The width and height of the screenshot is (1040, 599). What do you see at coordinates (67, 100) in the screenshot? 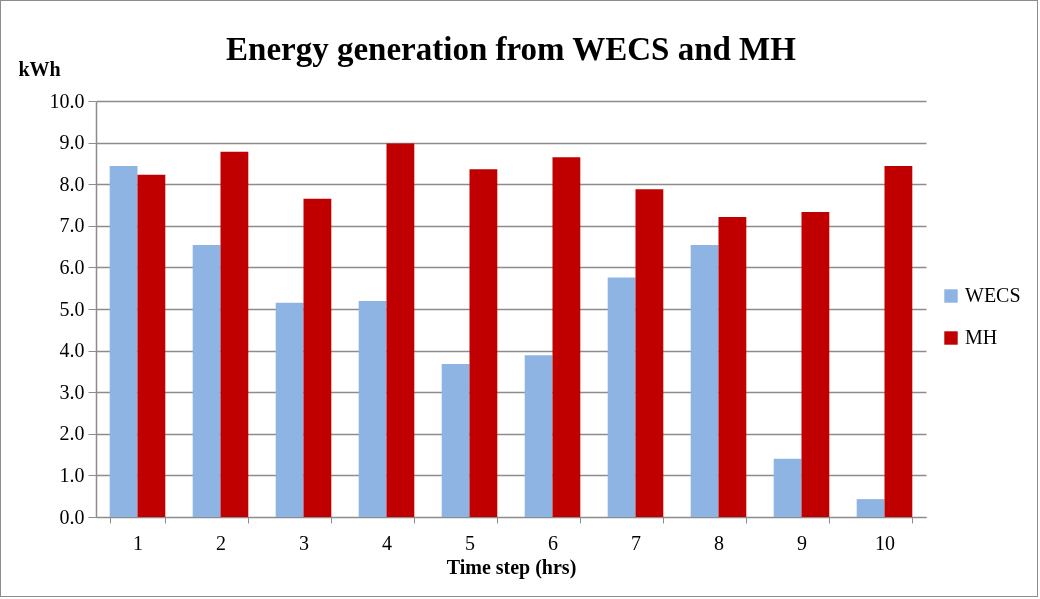
I see `y-tick-label: 10.0` at bounding box center [67, 100].